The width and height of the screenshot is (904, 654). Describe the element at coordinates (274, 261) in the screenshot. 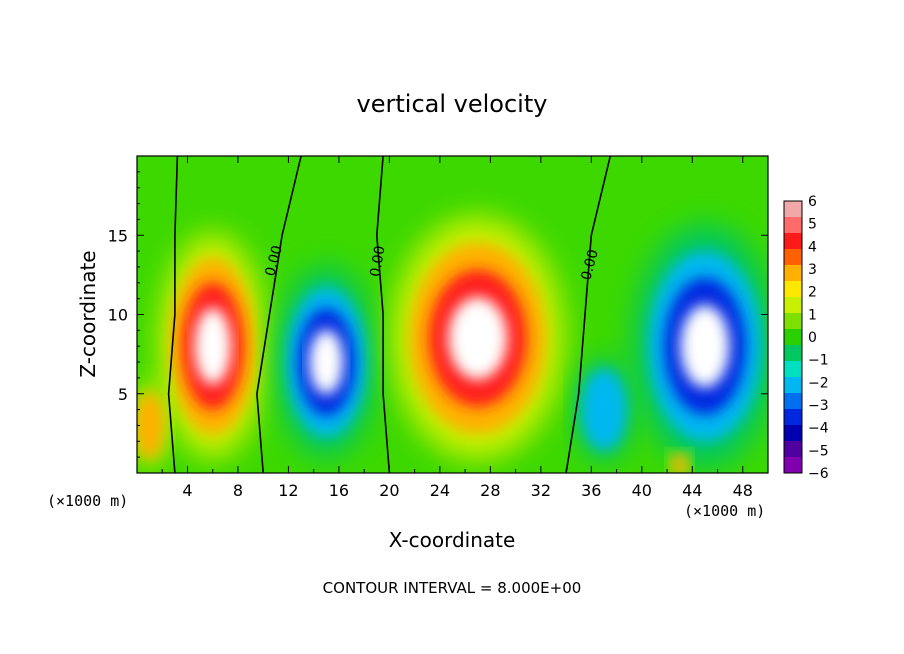

I see `contour-label-1: 0.00` at that location.